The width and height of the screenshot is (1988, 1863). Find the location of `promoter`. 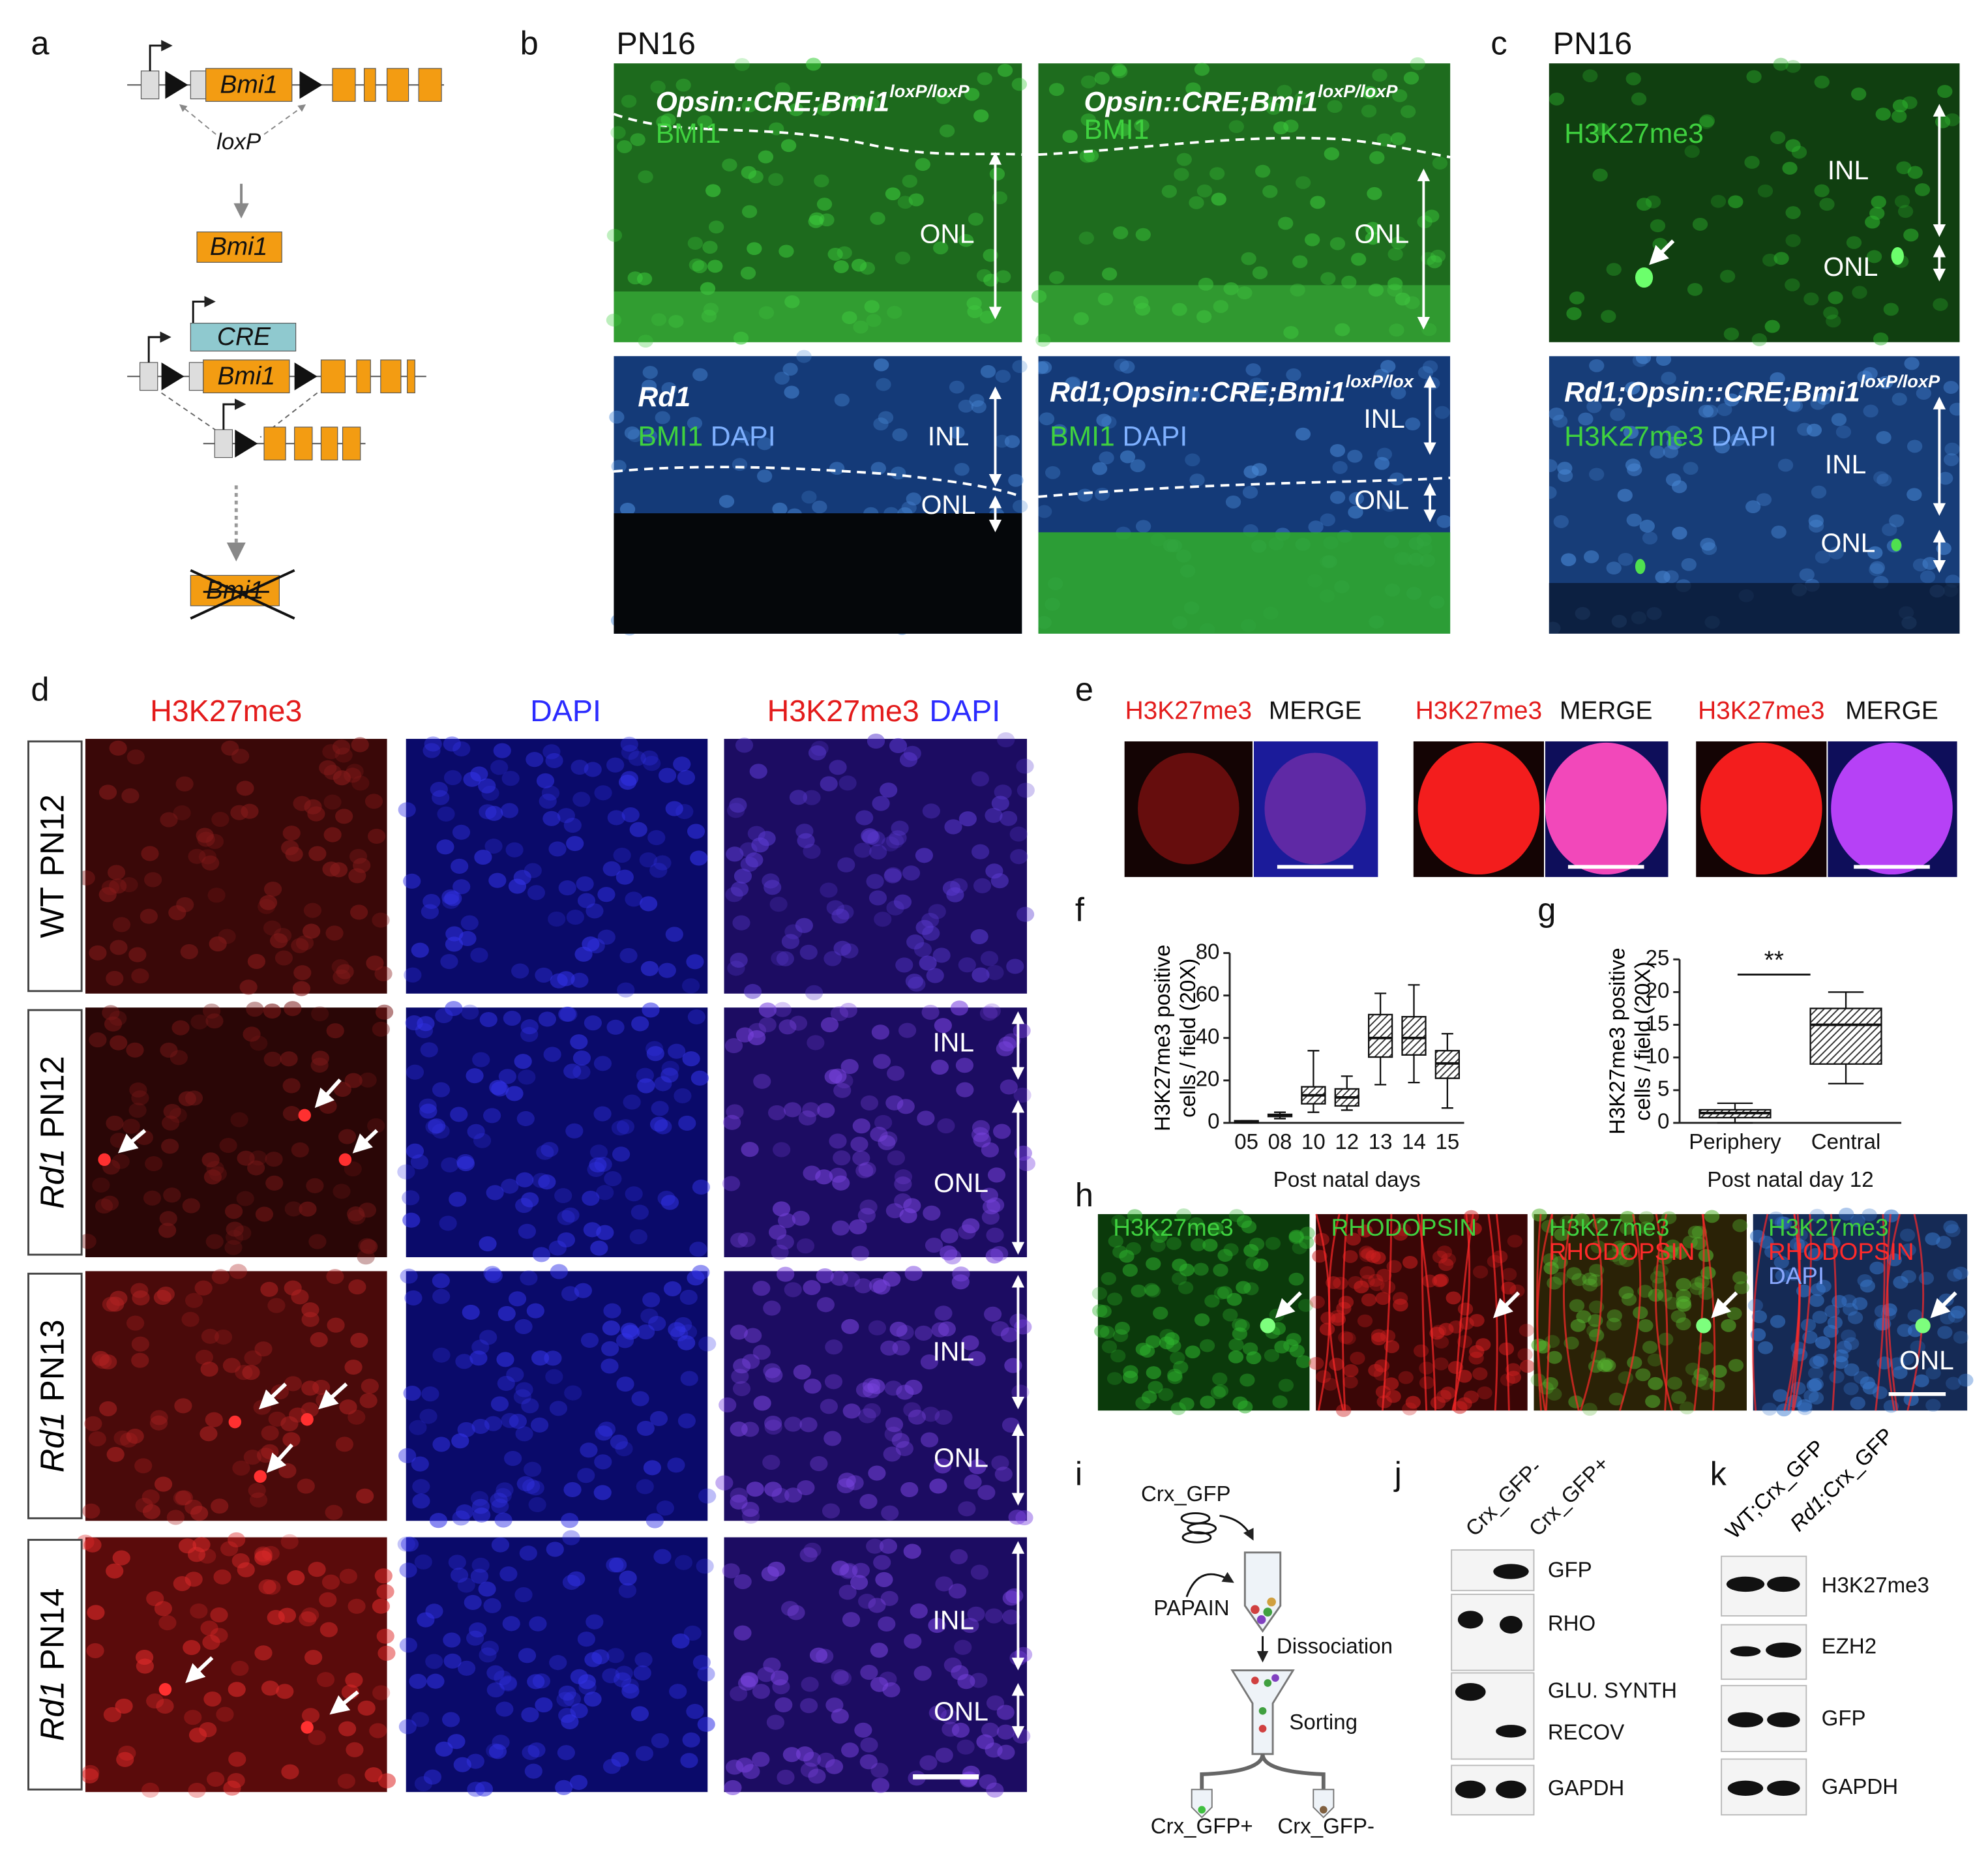

promoter is located at coordinates (159, 347).